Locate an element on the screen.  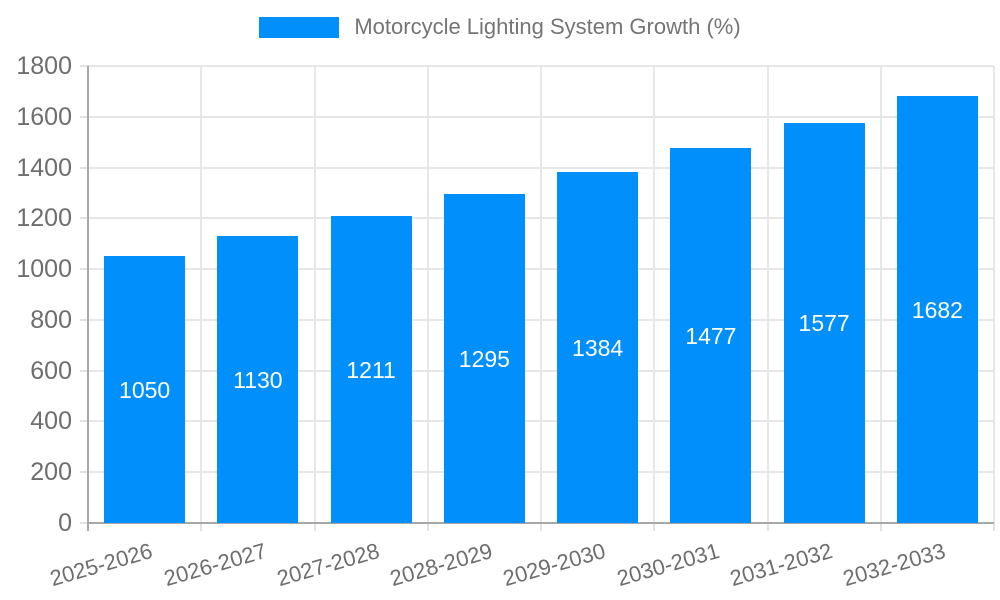
bar: 1295 is located at coordinates (484, 358).